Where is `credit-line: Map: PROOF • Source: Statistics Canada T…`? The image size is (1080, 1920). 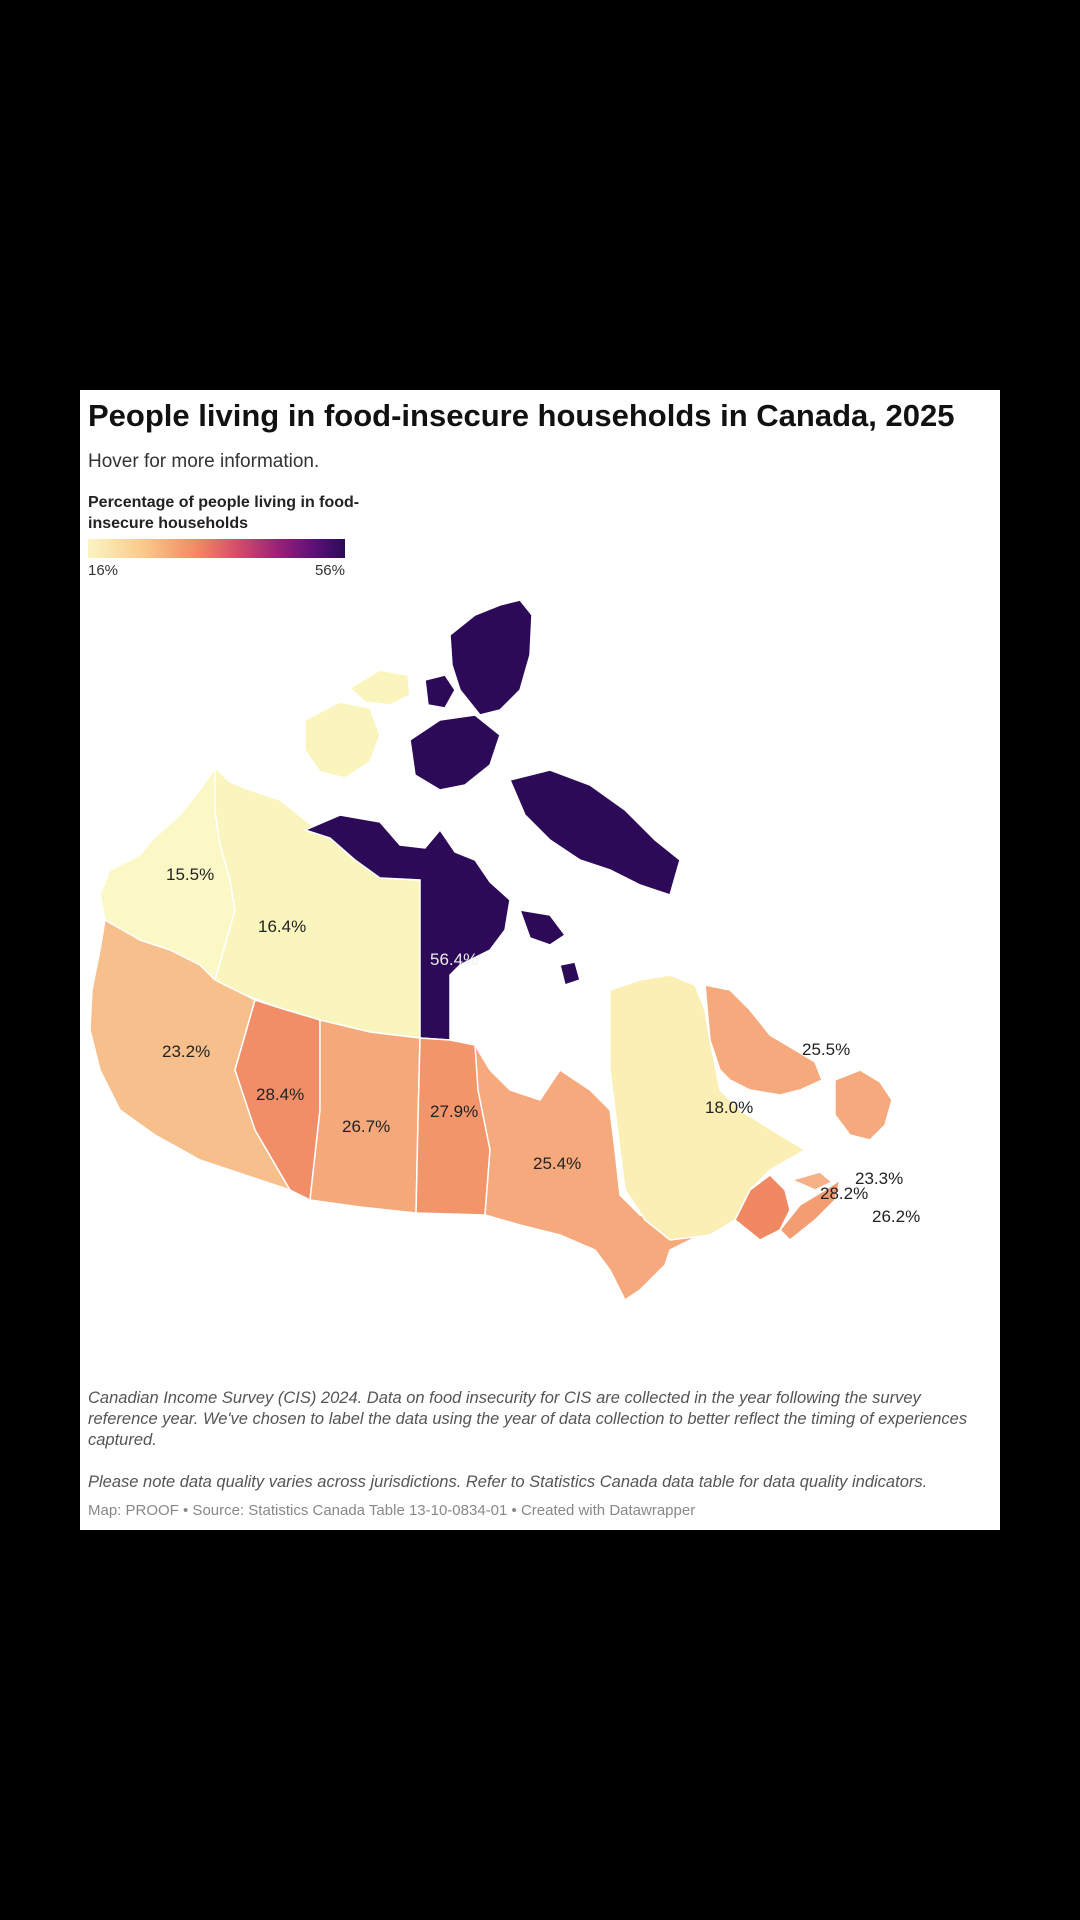 credit-line: Map: PROOF • Source: Statistics Canada T… is located at coordinates (392, 1510).